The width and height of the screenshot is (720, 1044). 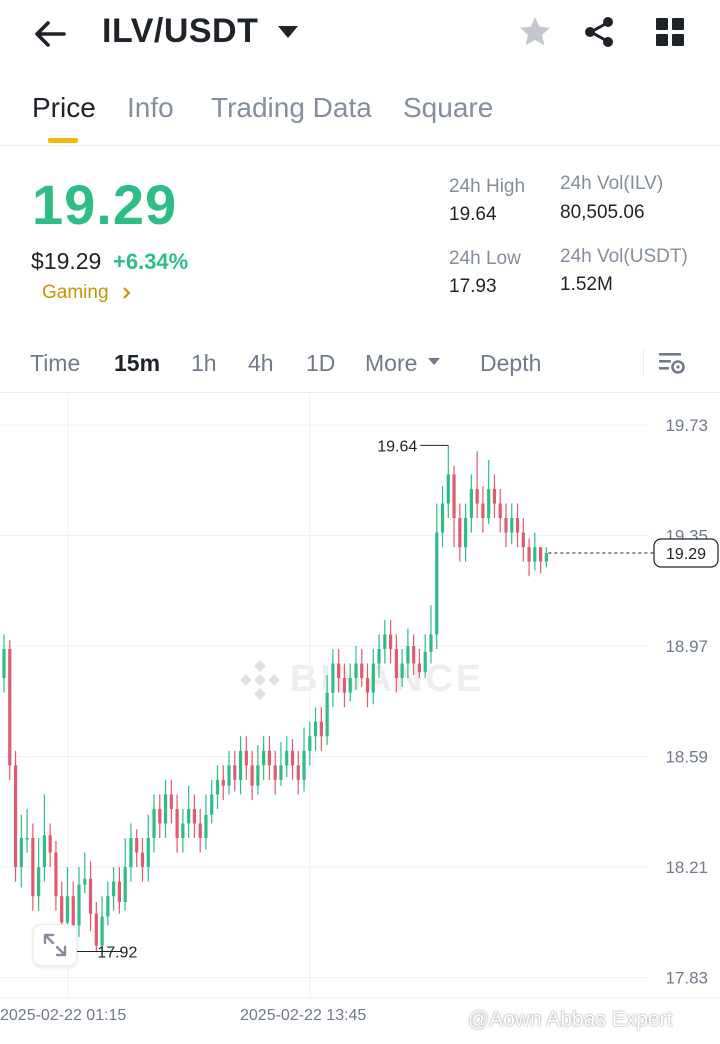 I want to click on more-caret-icon, so click(x=434, y=361).